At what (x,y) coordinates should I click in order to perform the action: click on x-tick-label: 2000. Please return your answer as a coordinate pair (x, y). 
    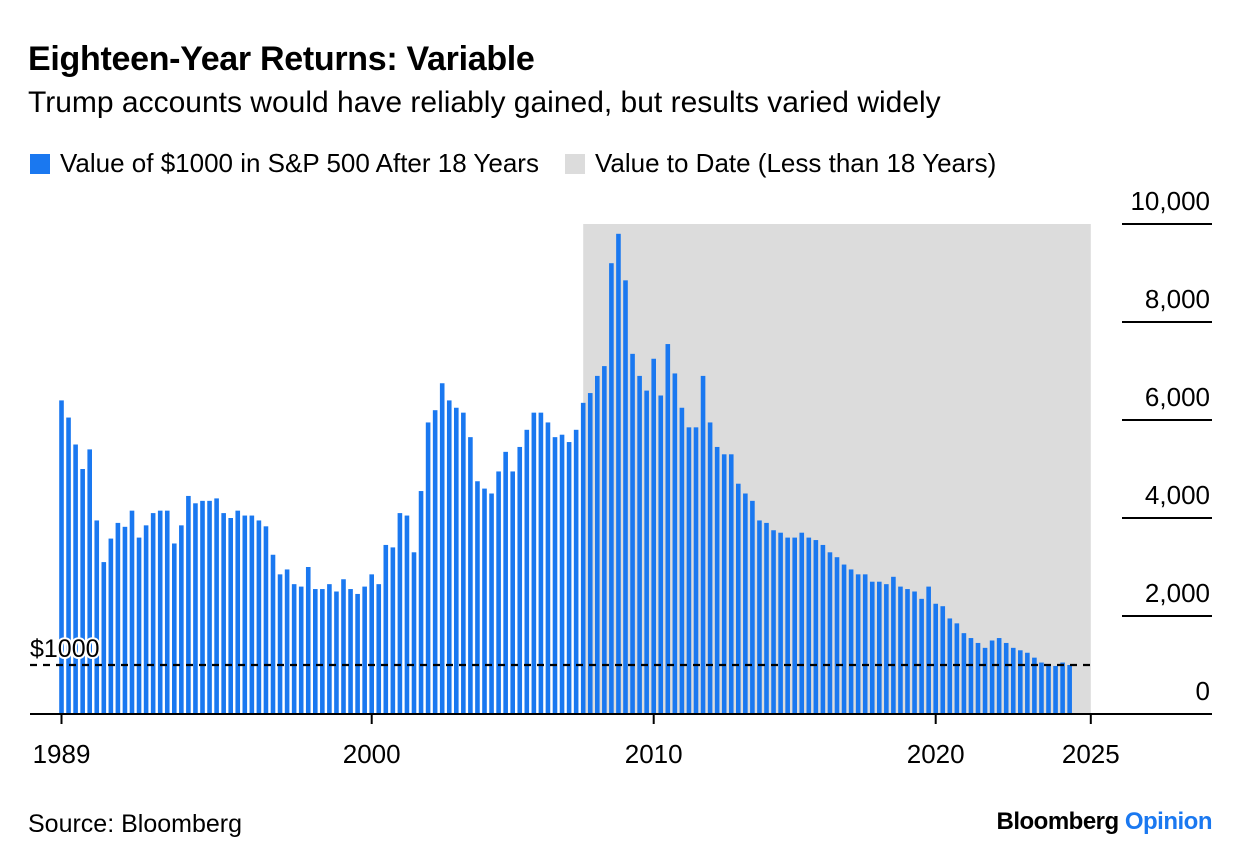
    Looking at the image, I should click on (372, 754).